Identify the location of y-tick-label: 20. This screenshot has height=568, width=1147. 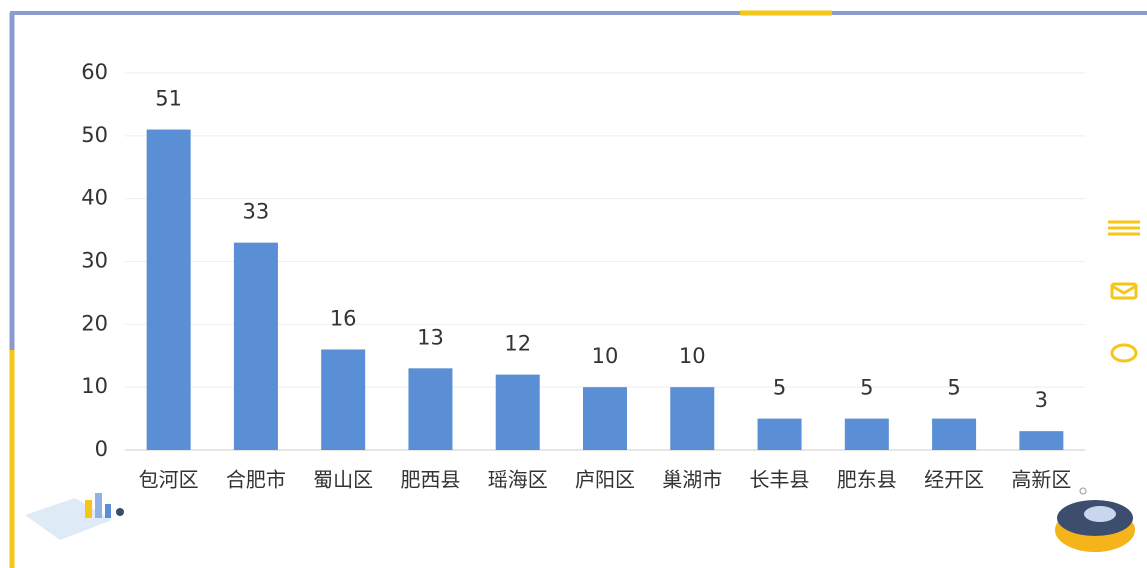
(94, 323).